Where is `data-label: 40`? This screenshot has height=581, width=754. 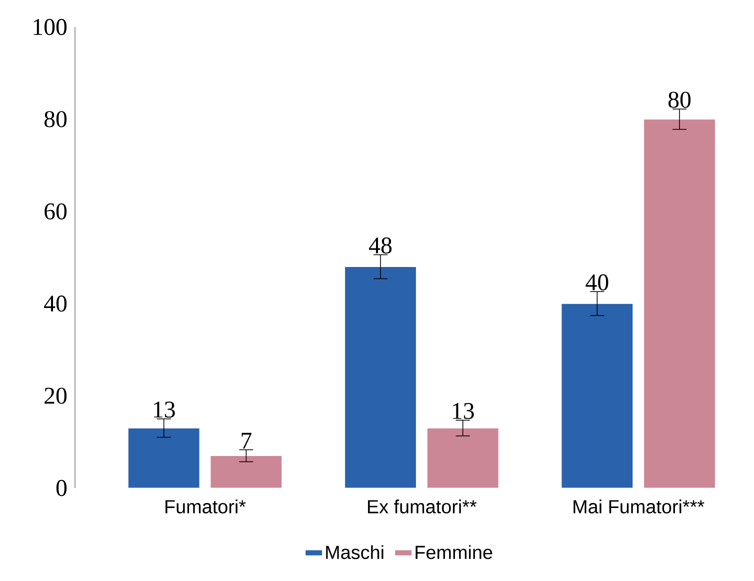 data-label: 40 is located at coordinates (597, 282).